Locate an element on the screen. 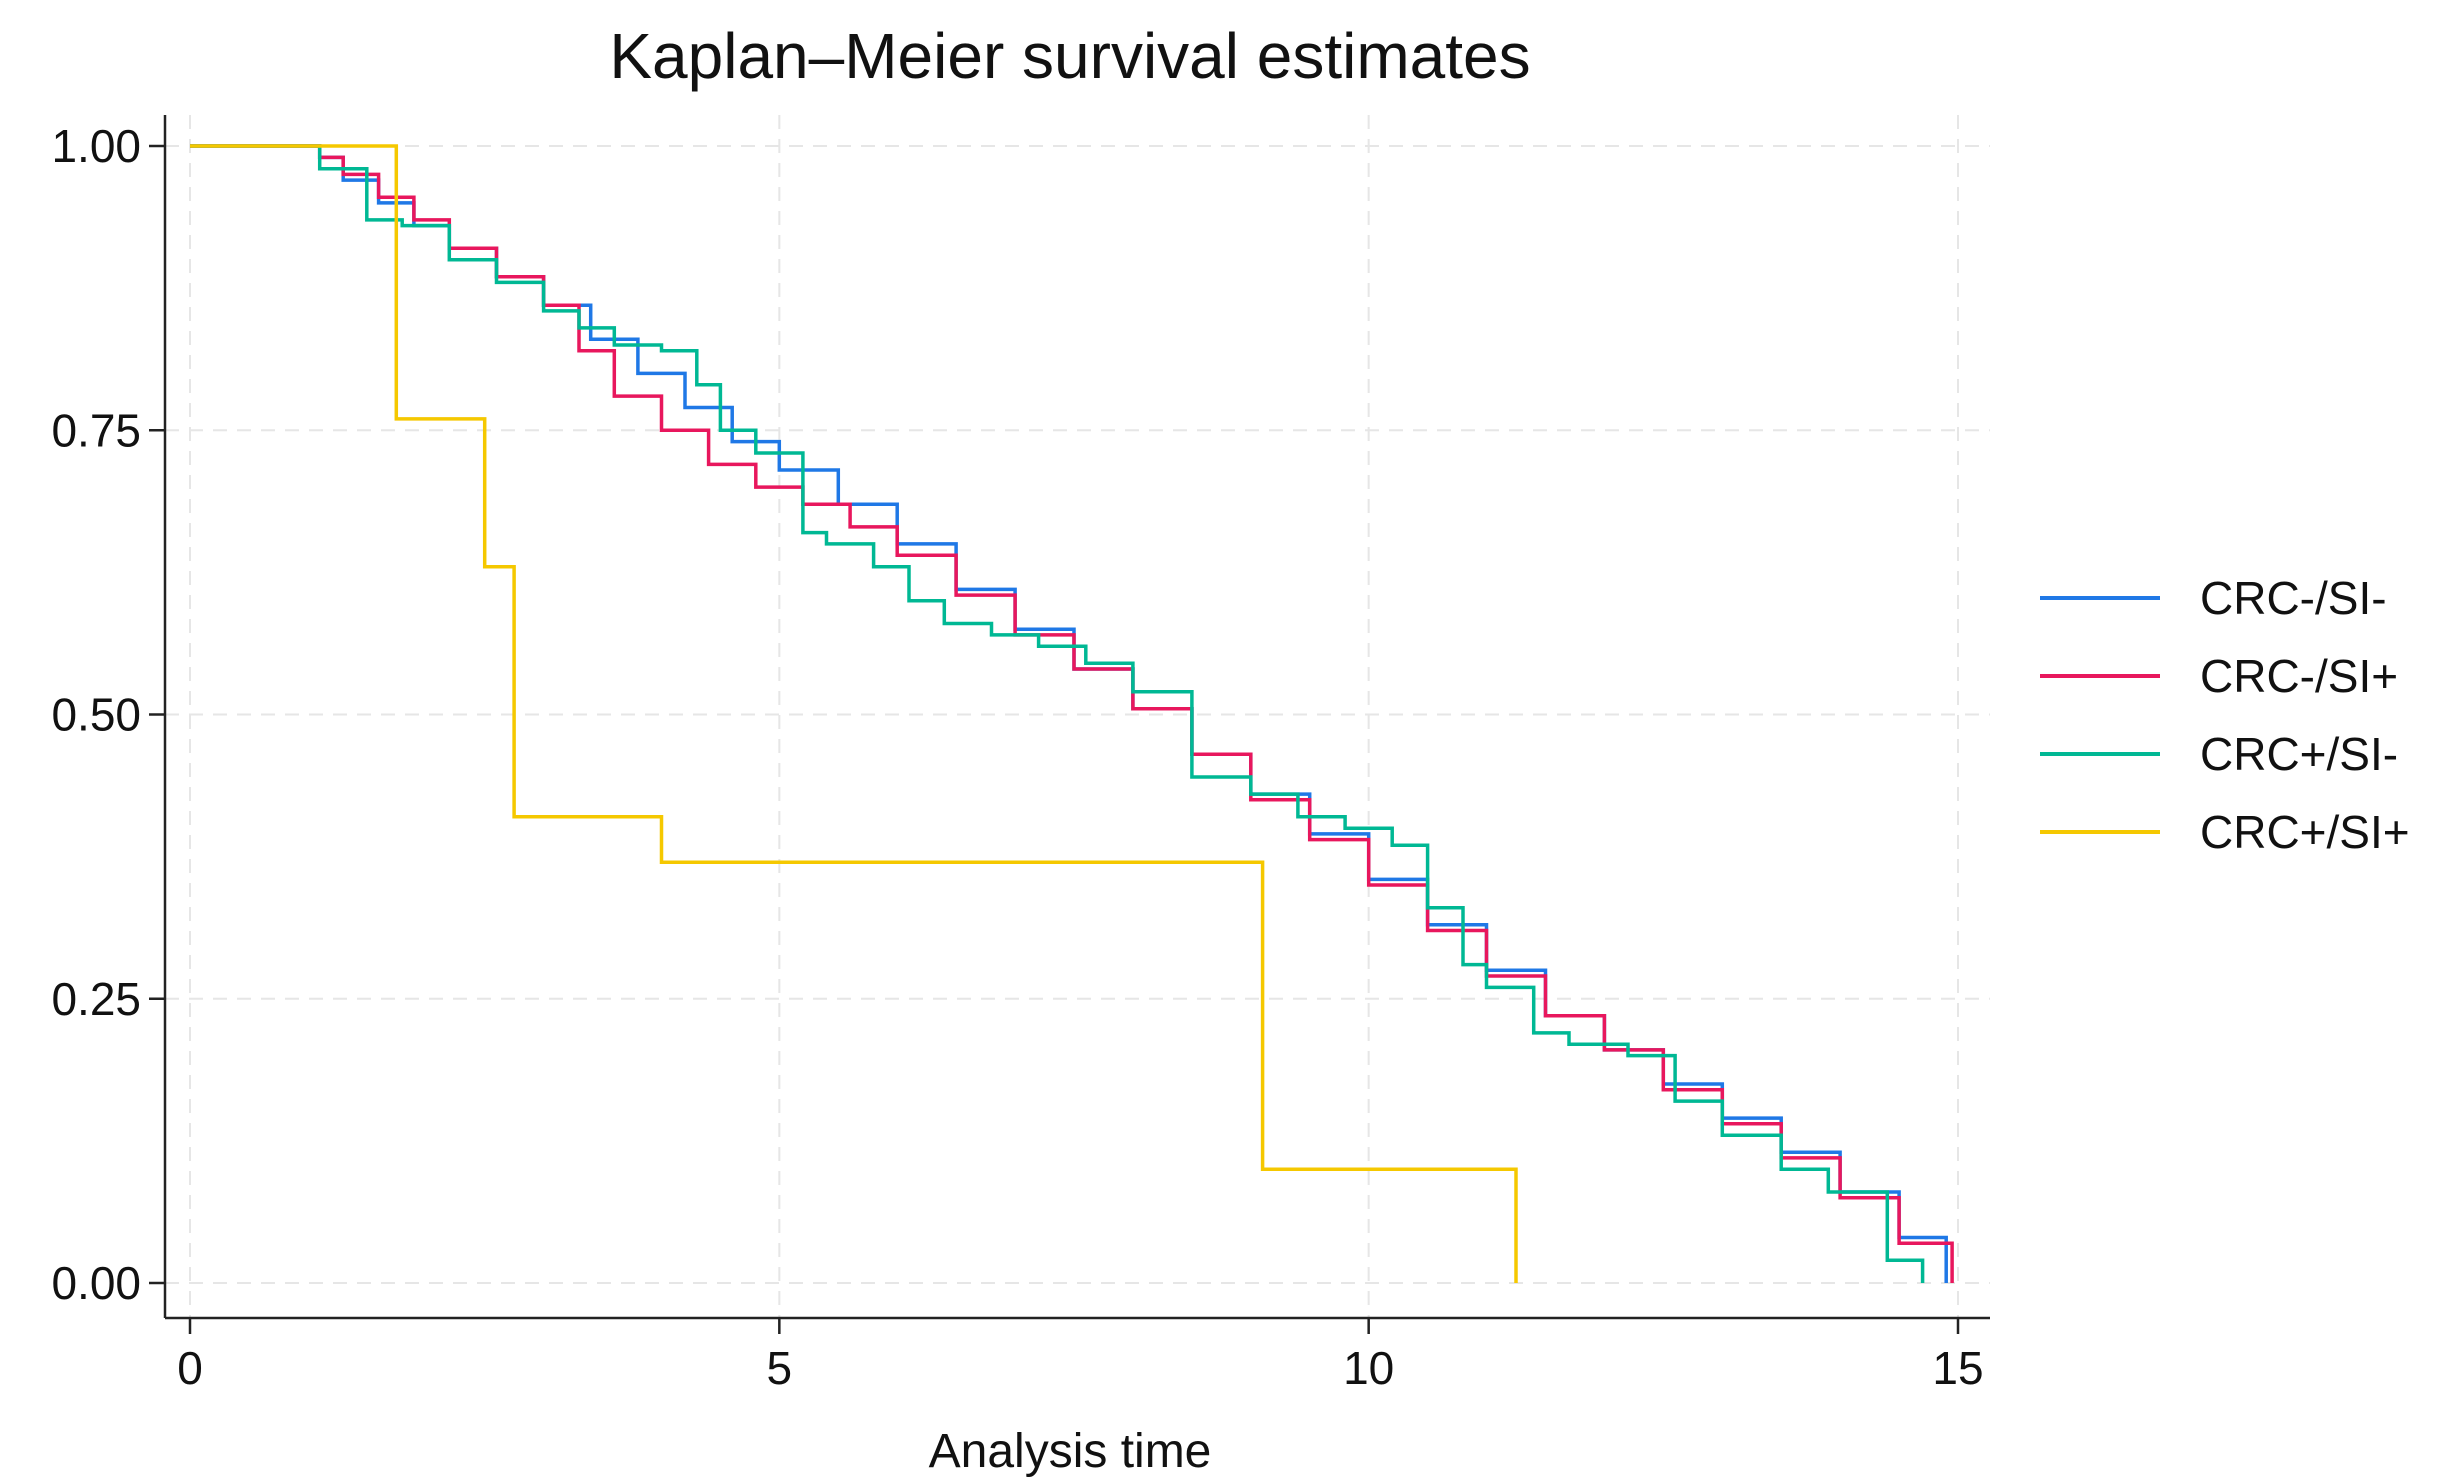 Image resolution: width=2462 pixels, height=1483 pixels. x-tick-label: 15 is located at coordinates (1957, 1368).